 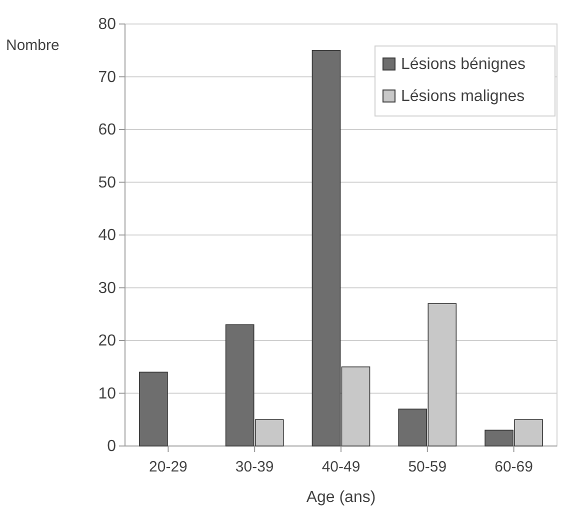 What do you see at coordinates (111, 447) in the screenshot?
I see `y-tick-label: 0` at bounding box center [111, 447].